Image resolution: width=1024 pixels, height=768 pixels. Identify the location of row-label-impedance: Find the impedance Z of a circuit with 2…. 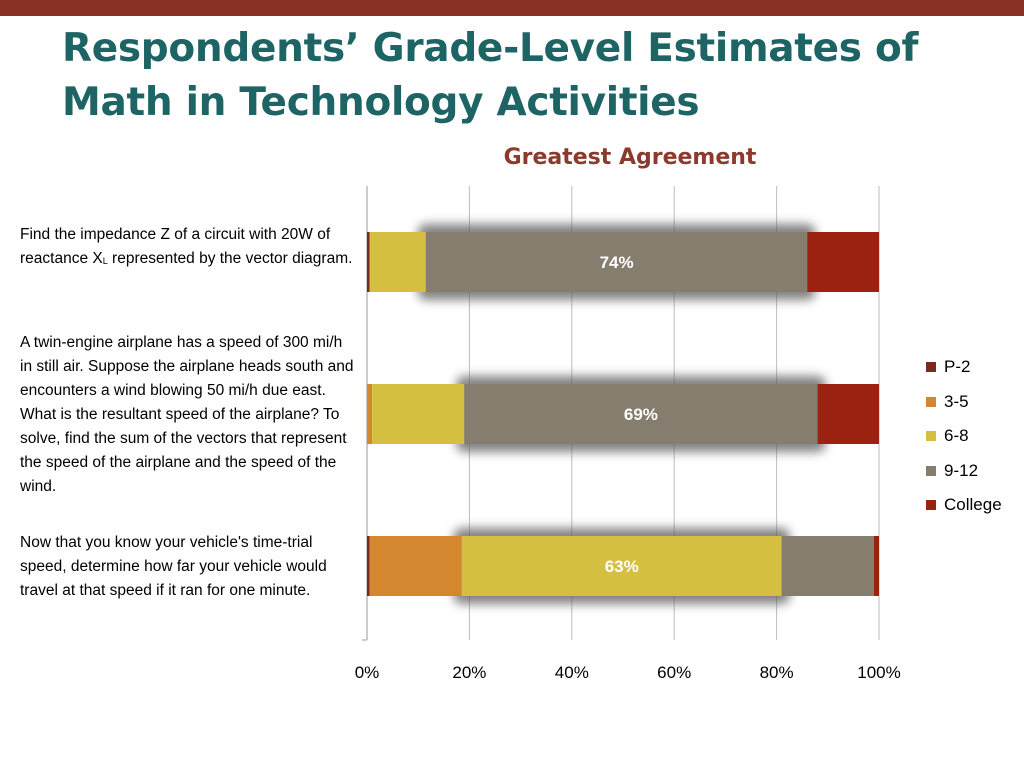
(187, 247).